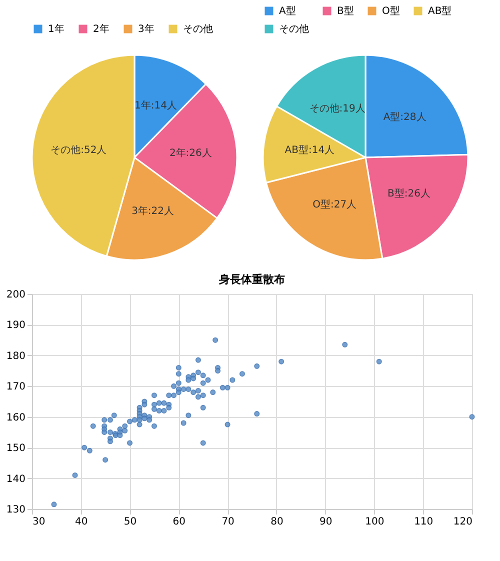  What do you see at coordinates (16, 326) in the screenshot?
I see `y-tick-label: 190` at bounding box center [16, 326].